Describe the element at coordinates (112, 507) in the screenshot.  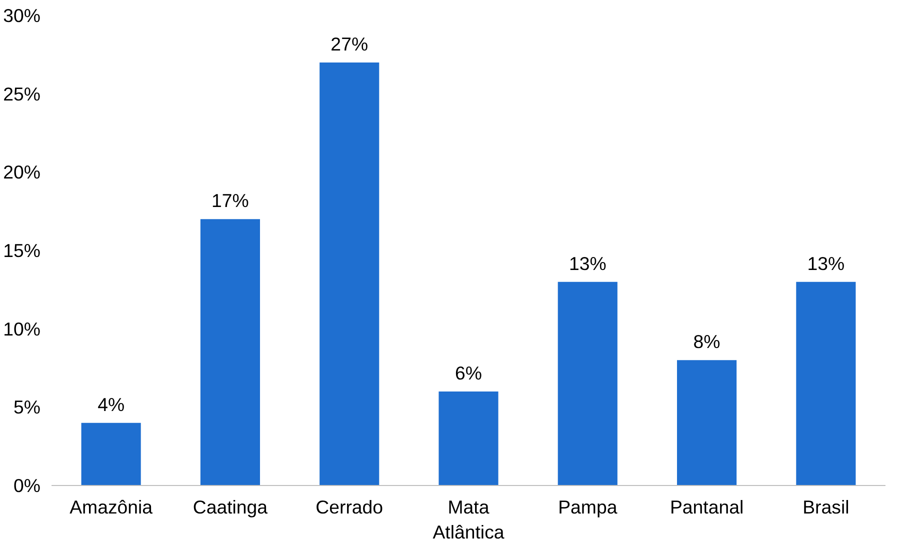
I see `x-tick-label: Amazônia` at that location.